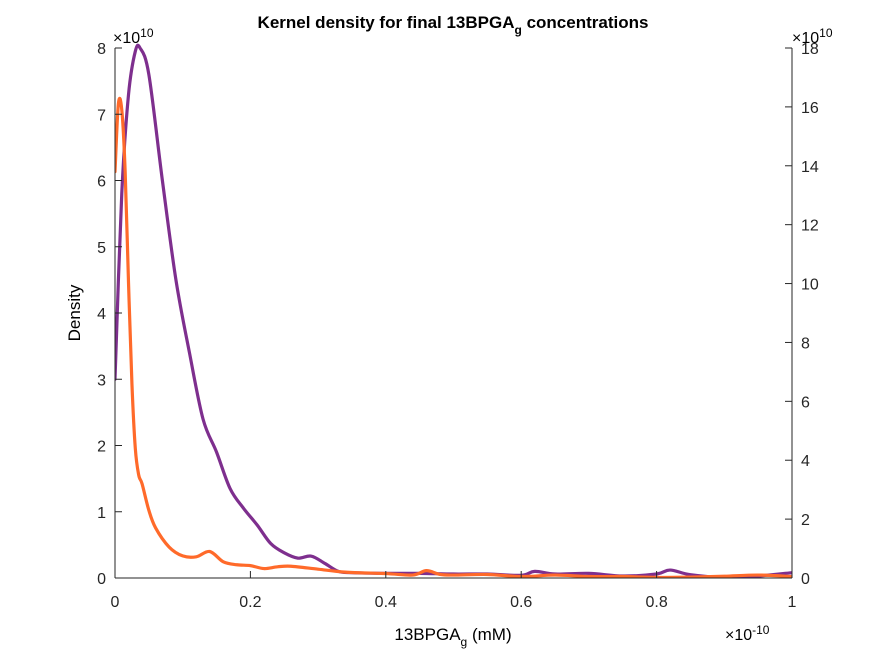 Image resolution: width=875 pixels, height=656 pixels. I want to click on x-tick-label: 1, so click(792, 602).